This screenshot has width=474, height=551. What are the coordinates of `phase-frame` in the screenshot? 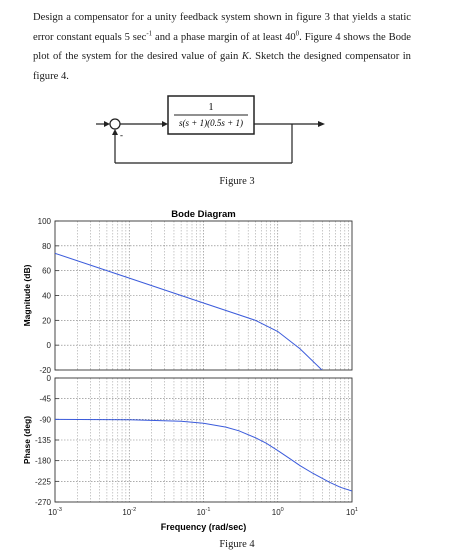 It's located at (203, 440).